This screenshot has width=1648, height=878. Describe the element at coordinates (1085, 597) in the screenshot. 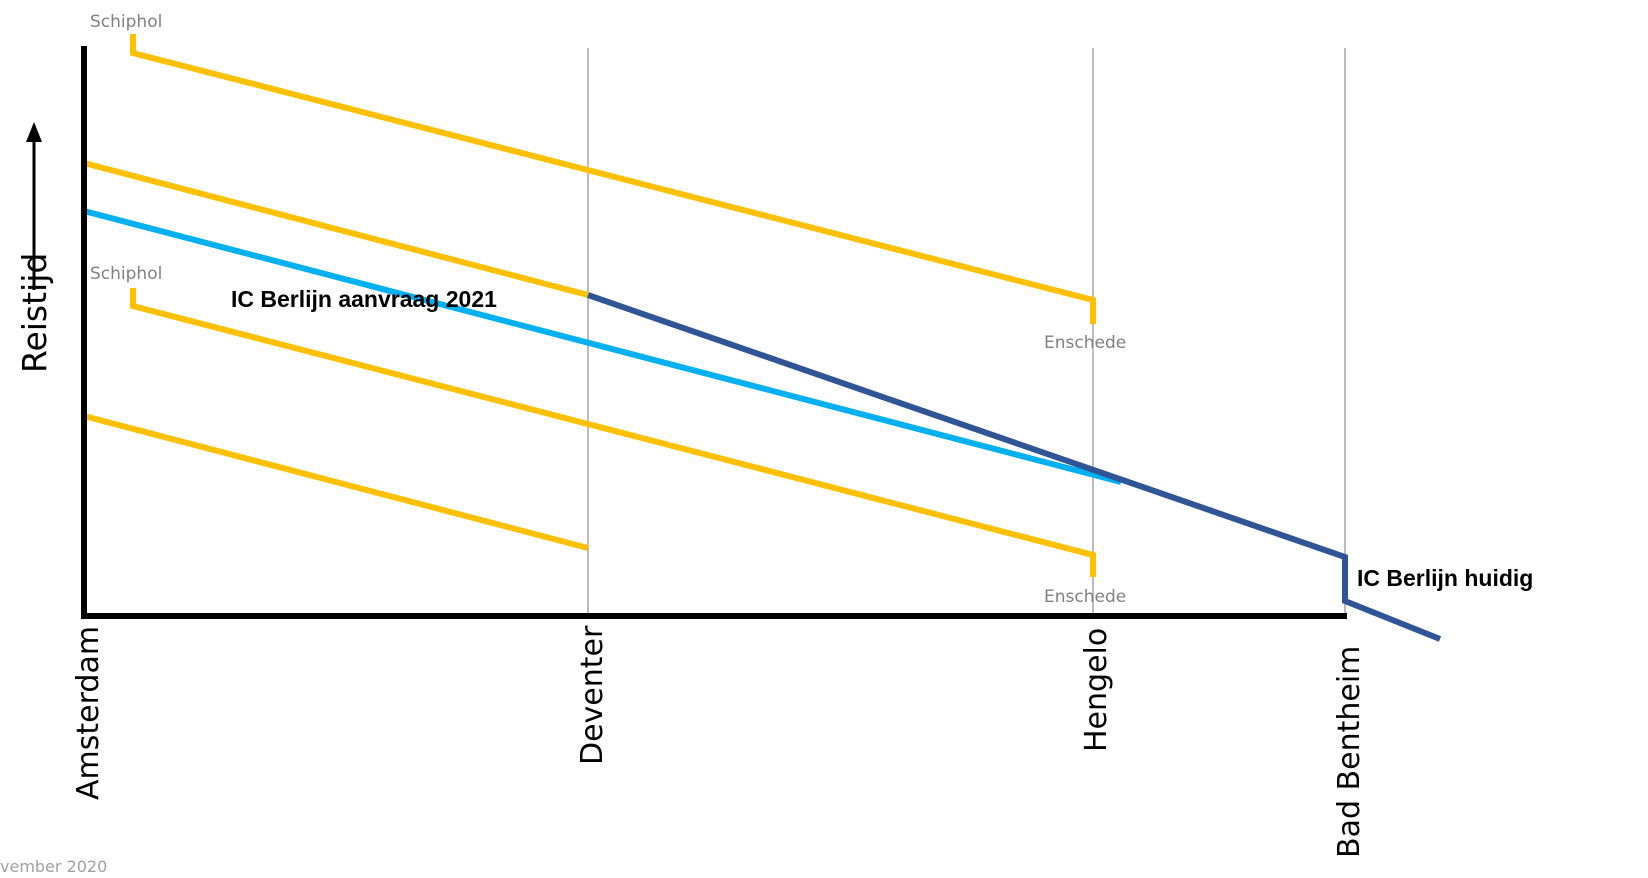

I see `label-enschede-bottom: Enschede` at that location.